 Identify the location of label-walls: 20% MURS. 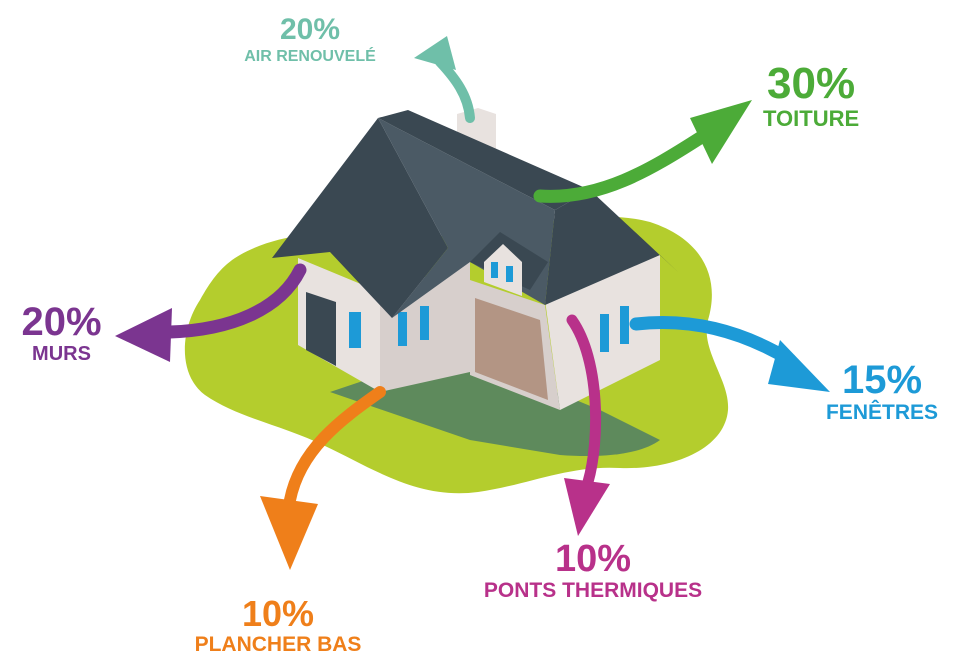
(61, 333).